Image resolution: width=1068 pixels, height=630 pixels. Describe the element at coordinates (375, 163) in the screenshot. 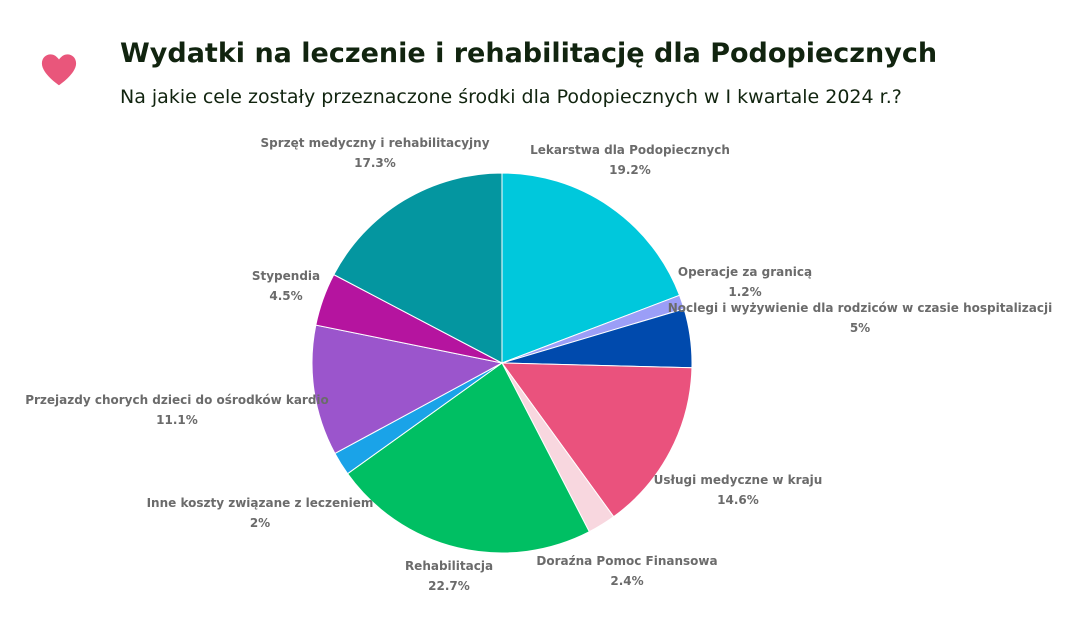

I see `slice-value-label: 17.3%` at that location.